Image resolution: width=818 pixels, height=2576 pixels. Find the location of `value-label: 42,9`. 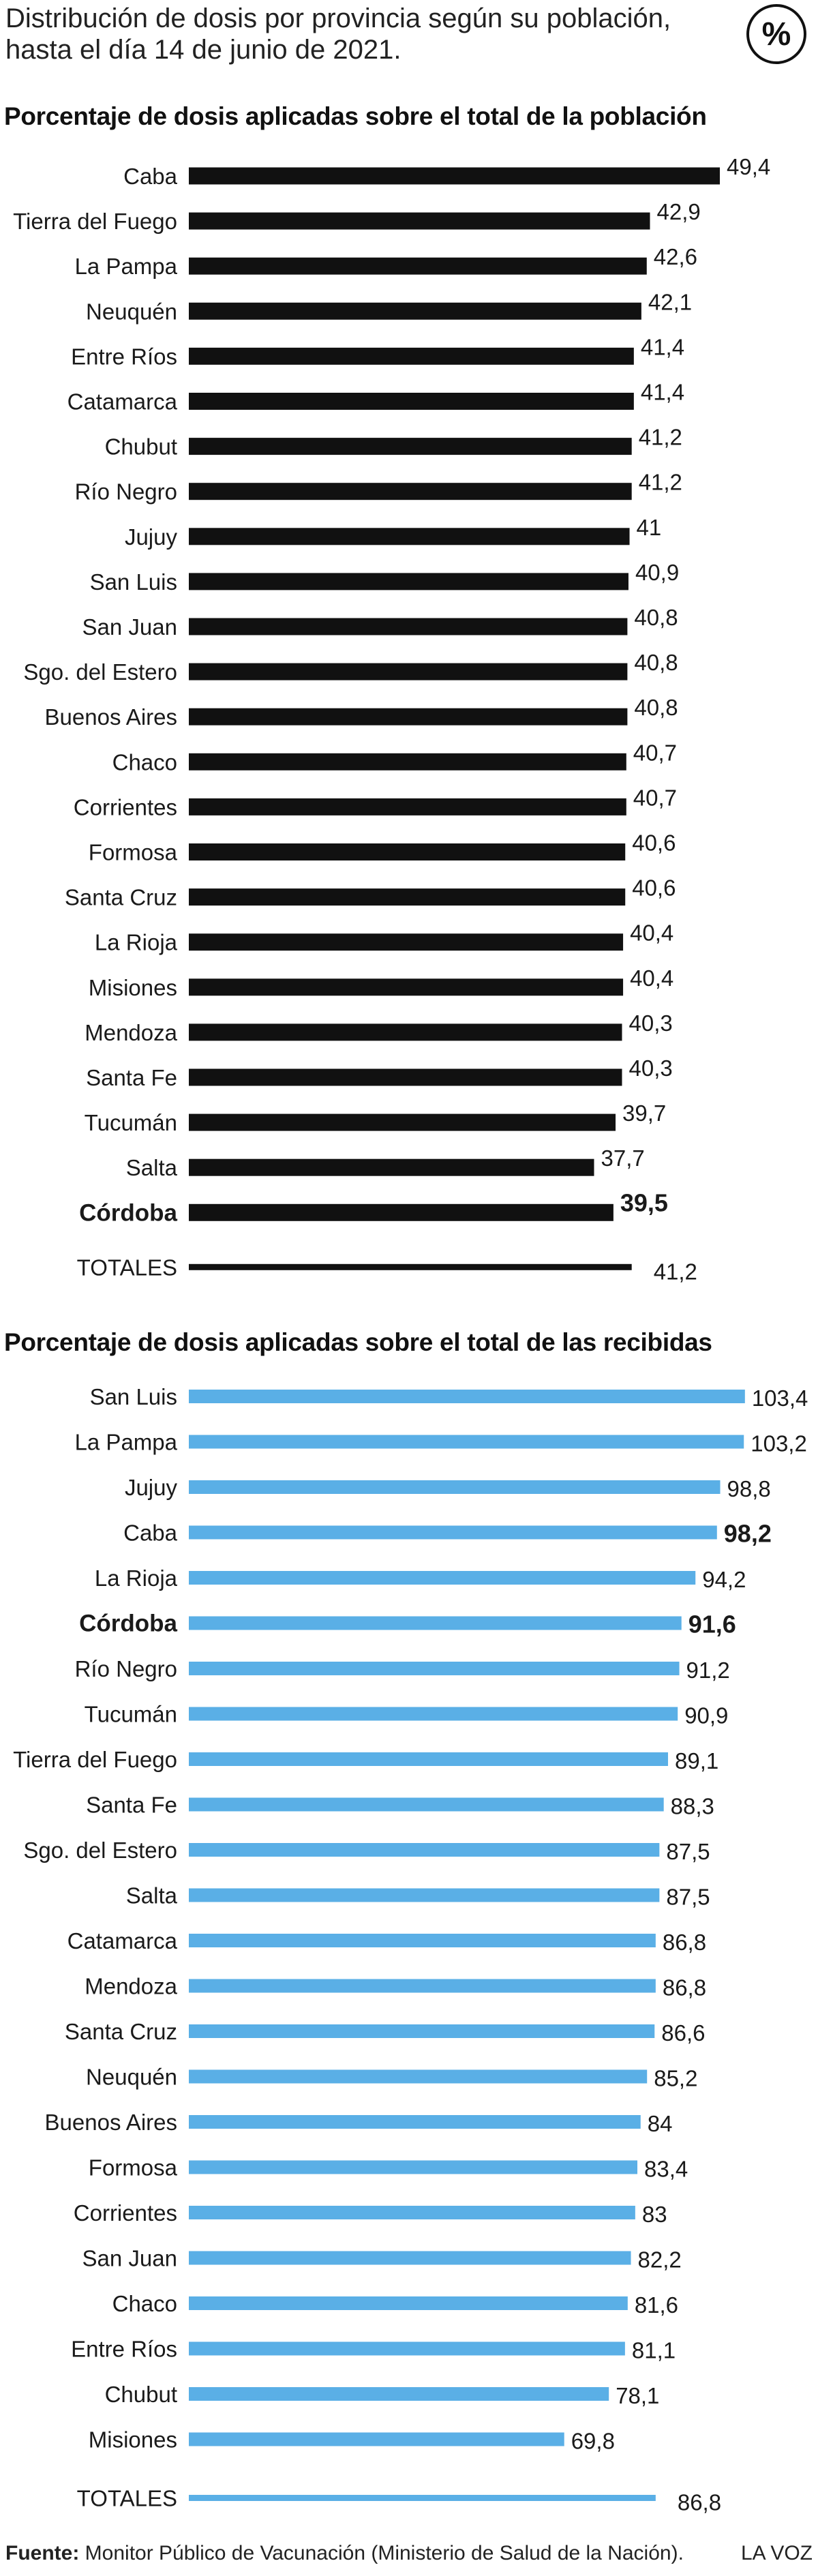

value-label: 42,9 is located at coordinates (679, 212).